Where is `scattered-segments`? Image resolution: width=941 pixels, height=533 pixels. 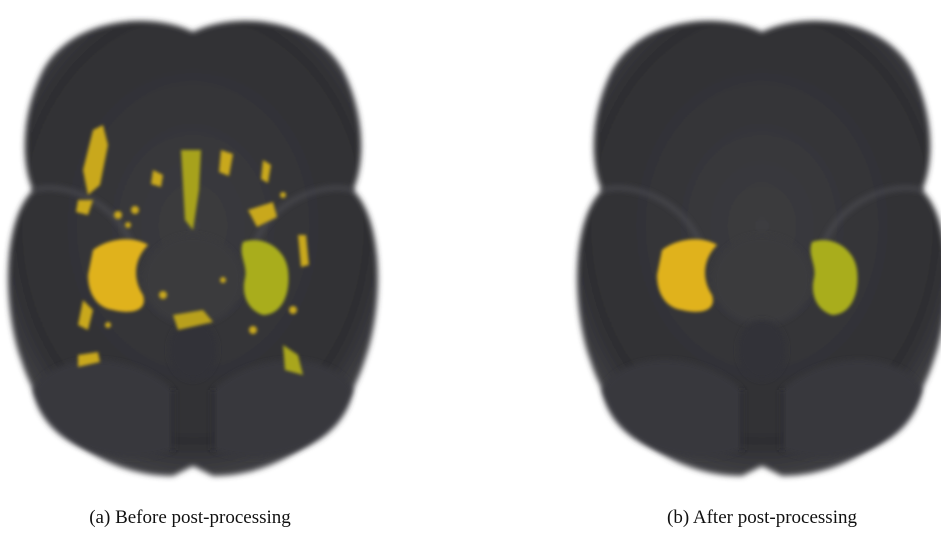
scattered-segments is located at coordinates (192, 250).